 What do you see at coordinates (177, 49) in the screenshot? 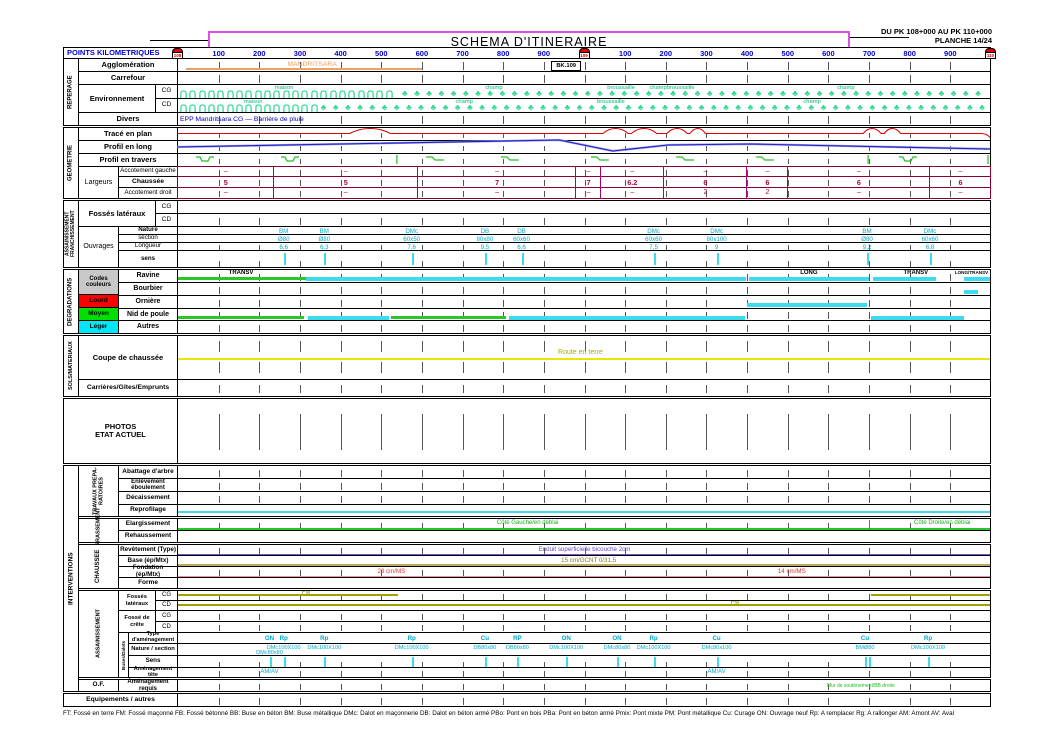
I see `km-marker-cap` at bounding box center [177, 49].